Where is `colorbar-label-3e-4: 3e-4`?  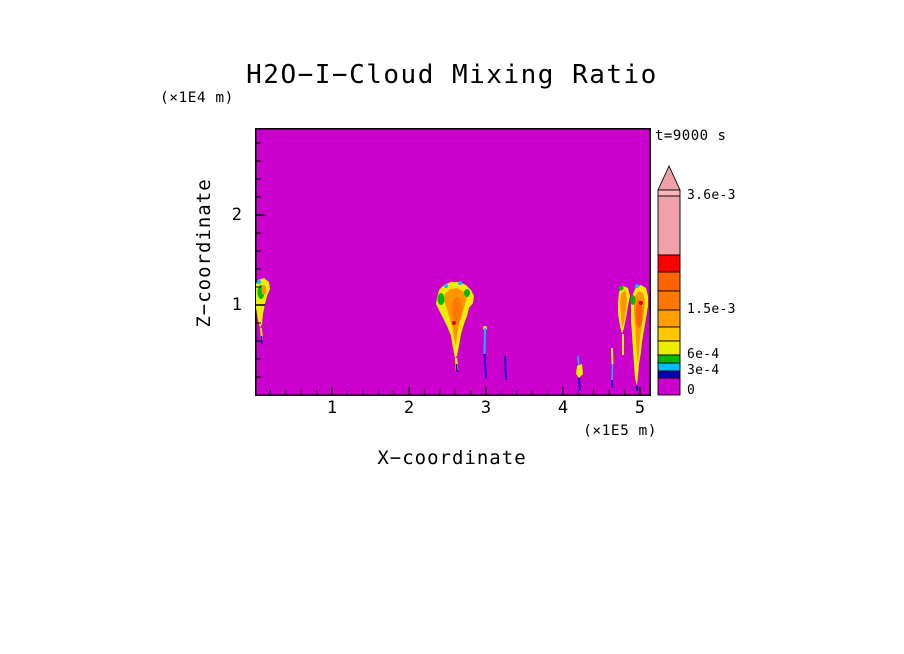
colorbar-label-3e-4: 3e-4 is located at coordinates (703, 370).